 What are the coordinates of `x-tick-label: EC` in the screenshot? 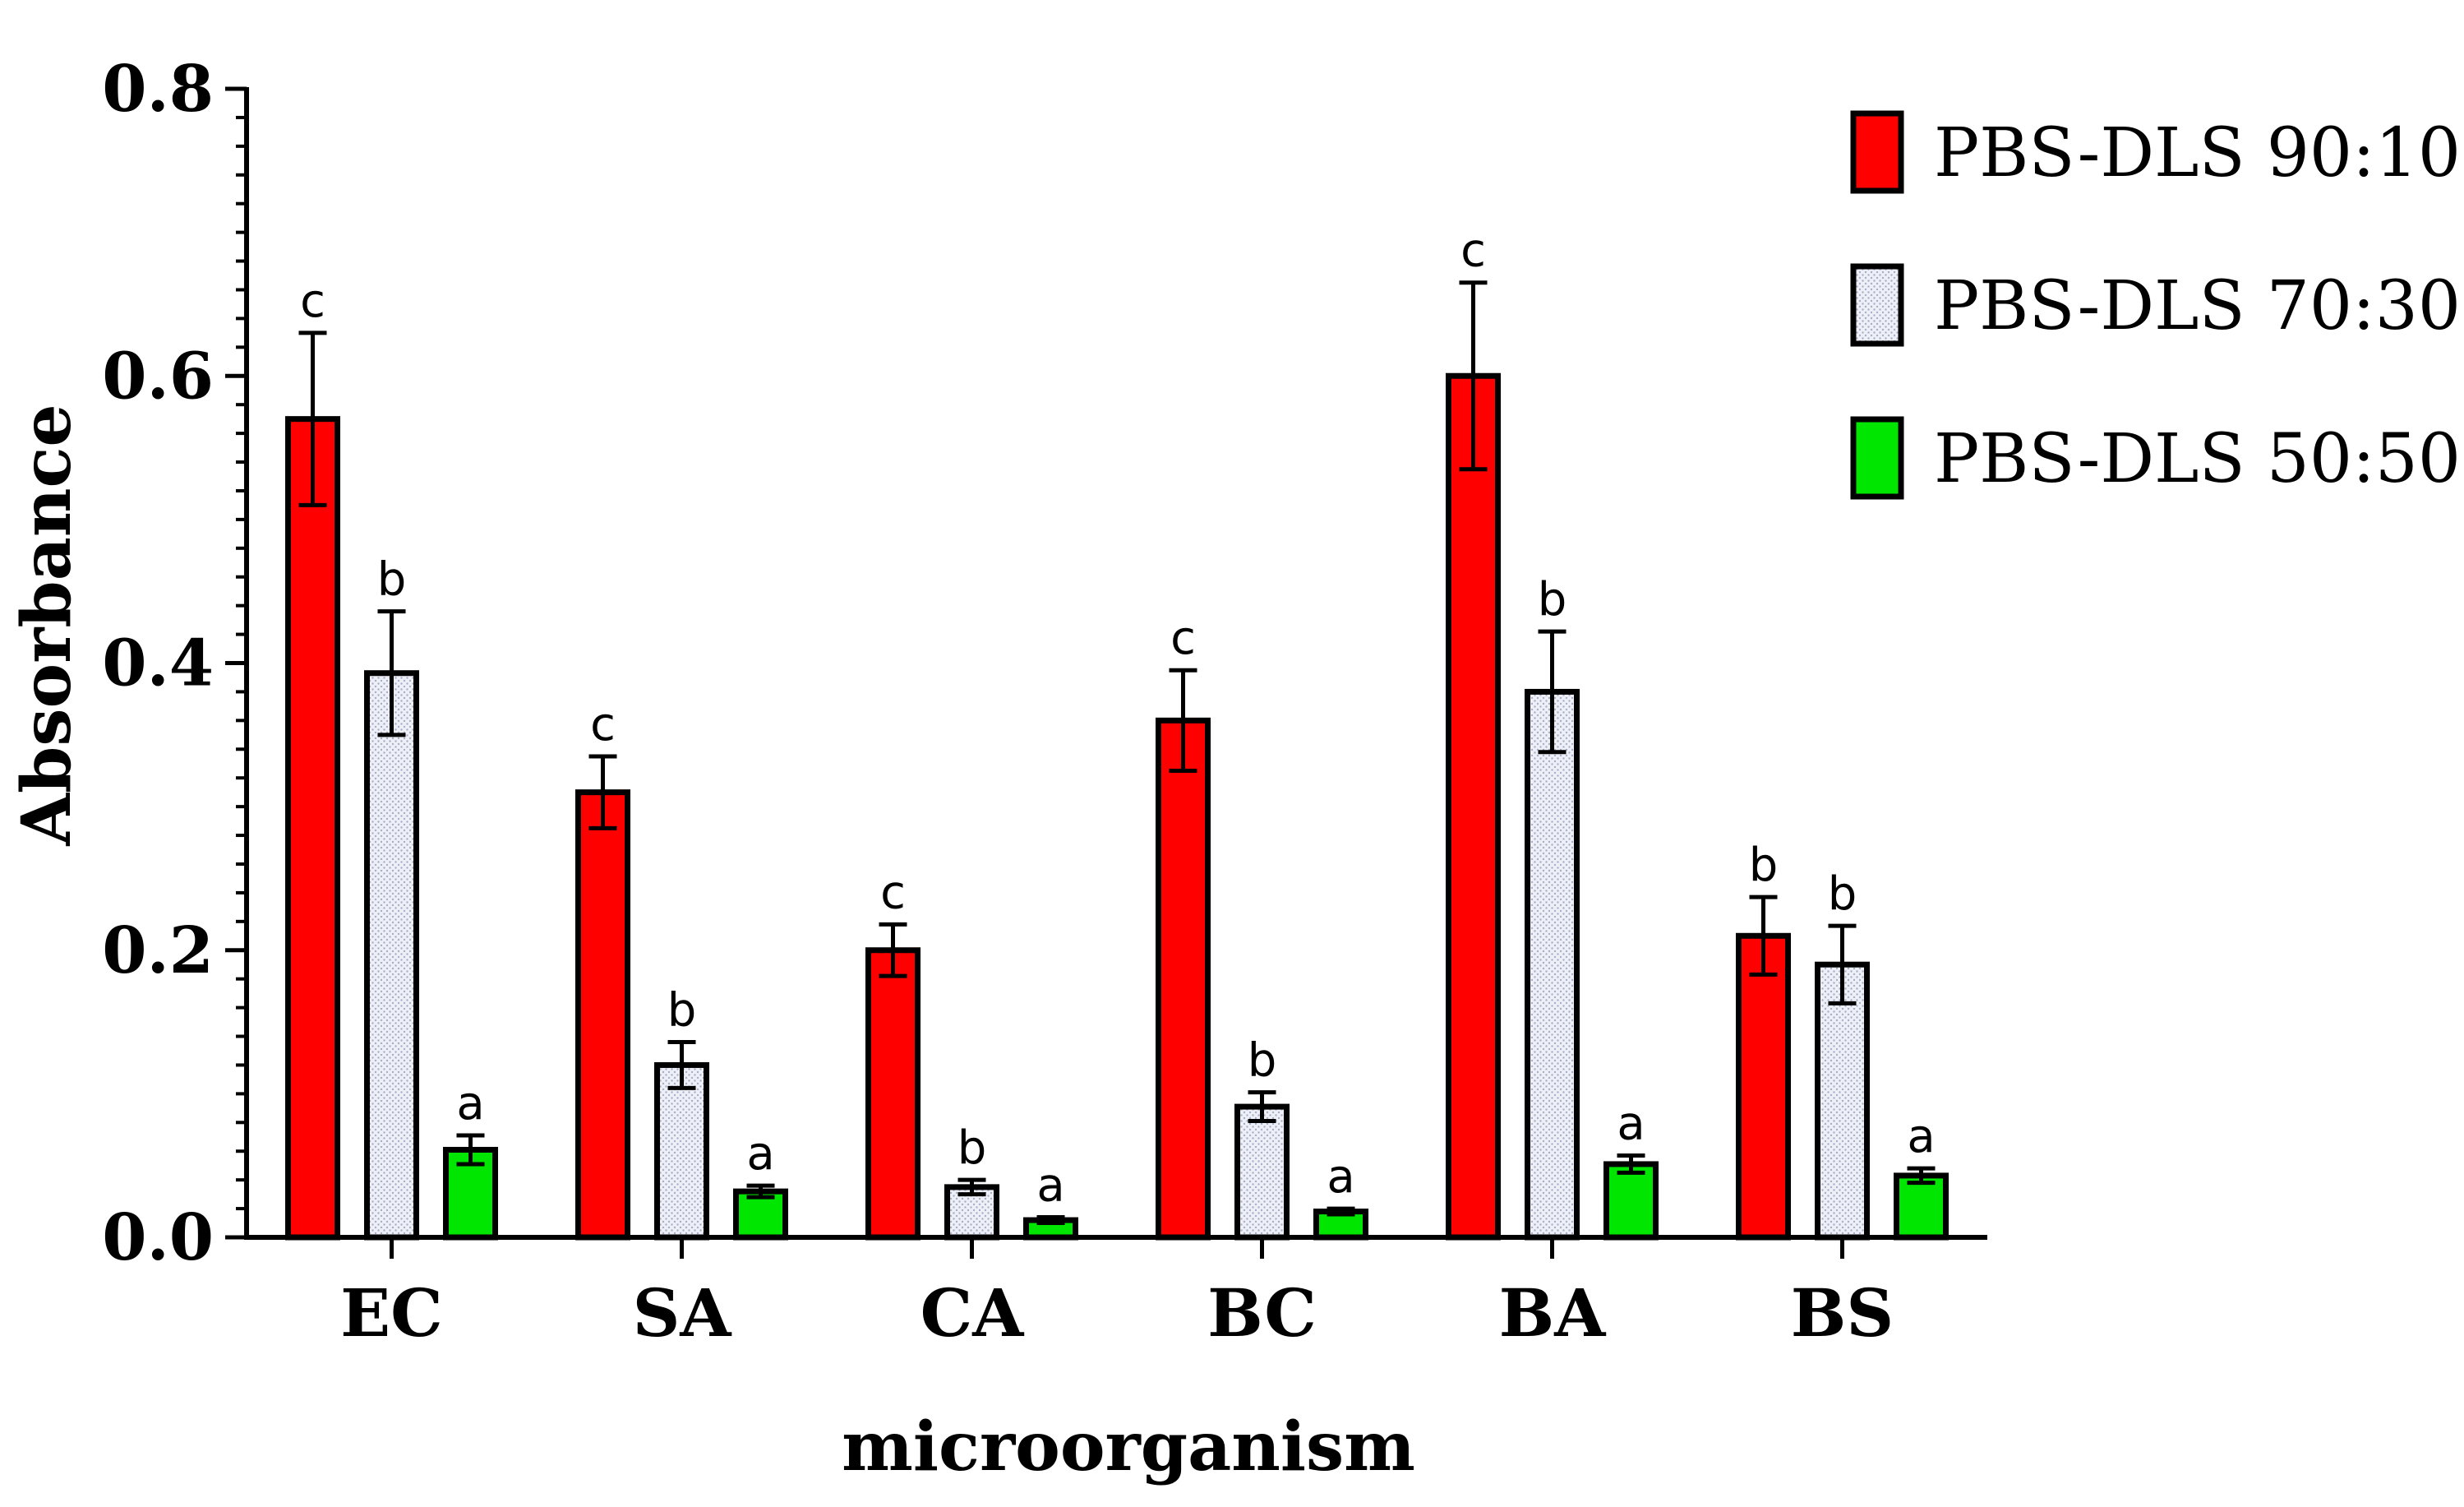 It's located at (392, 1313).